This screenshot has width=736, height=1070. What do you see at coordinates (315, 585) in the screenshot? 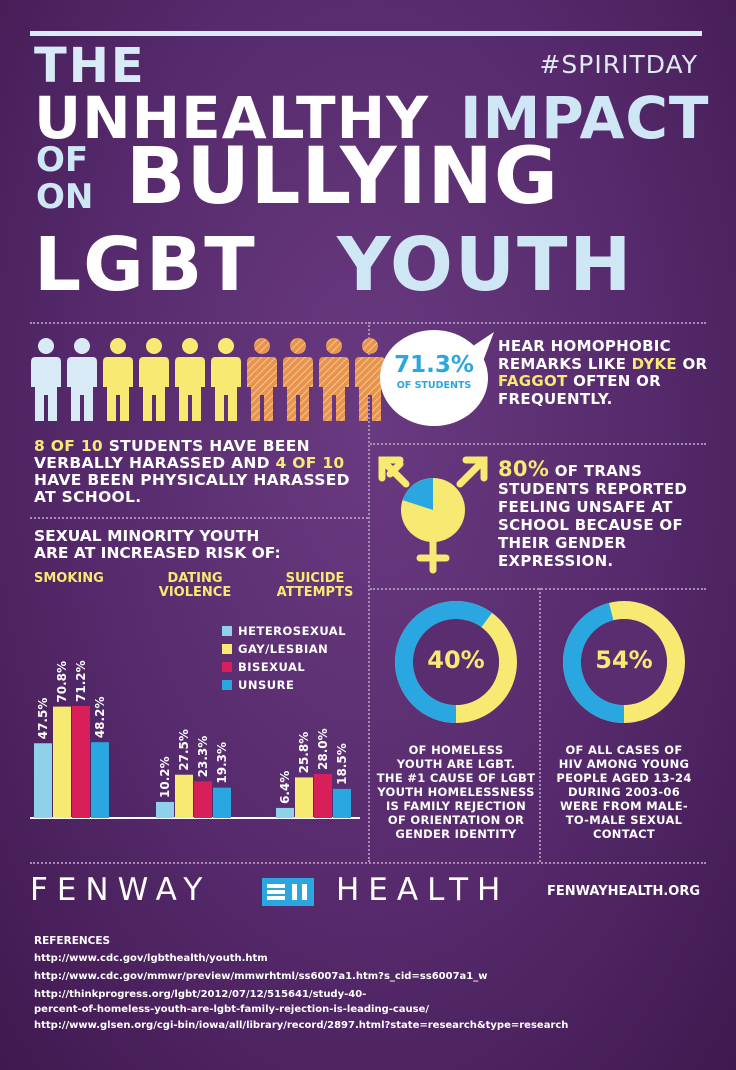
I see `category-label-suicide-attempts: SUICIDE ATTEMPTS` at bounding box center [315, 585].